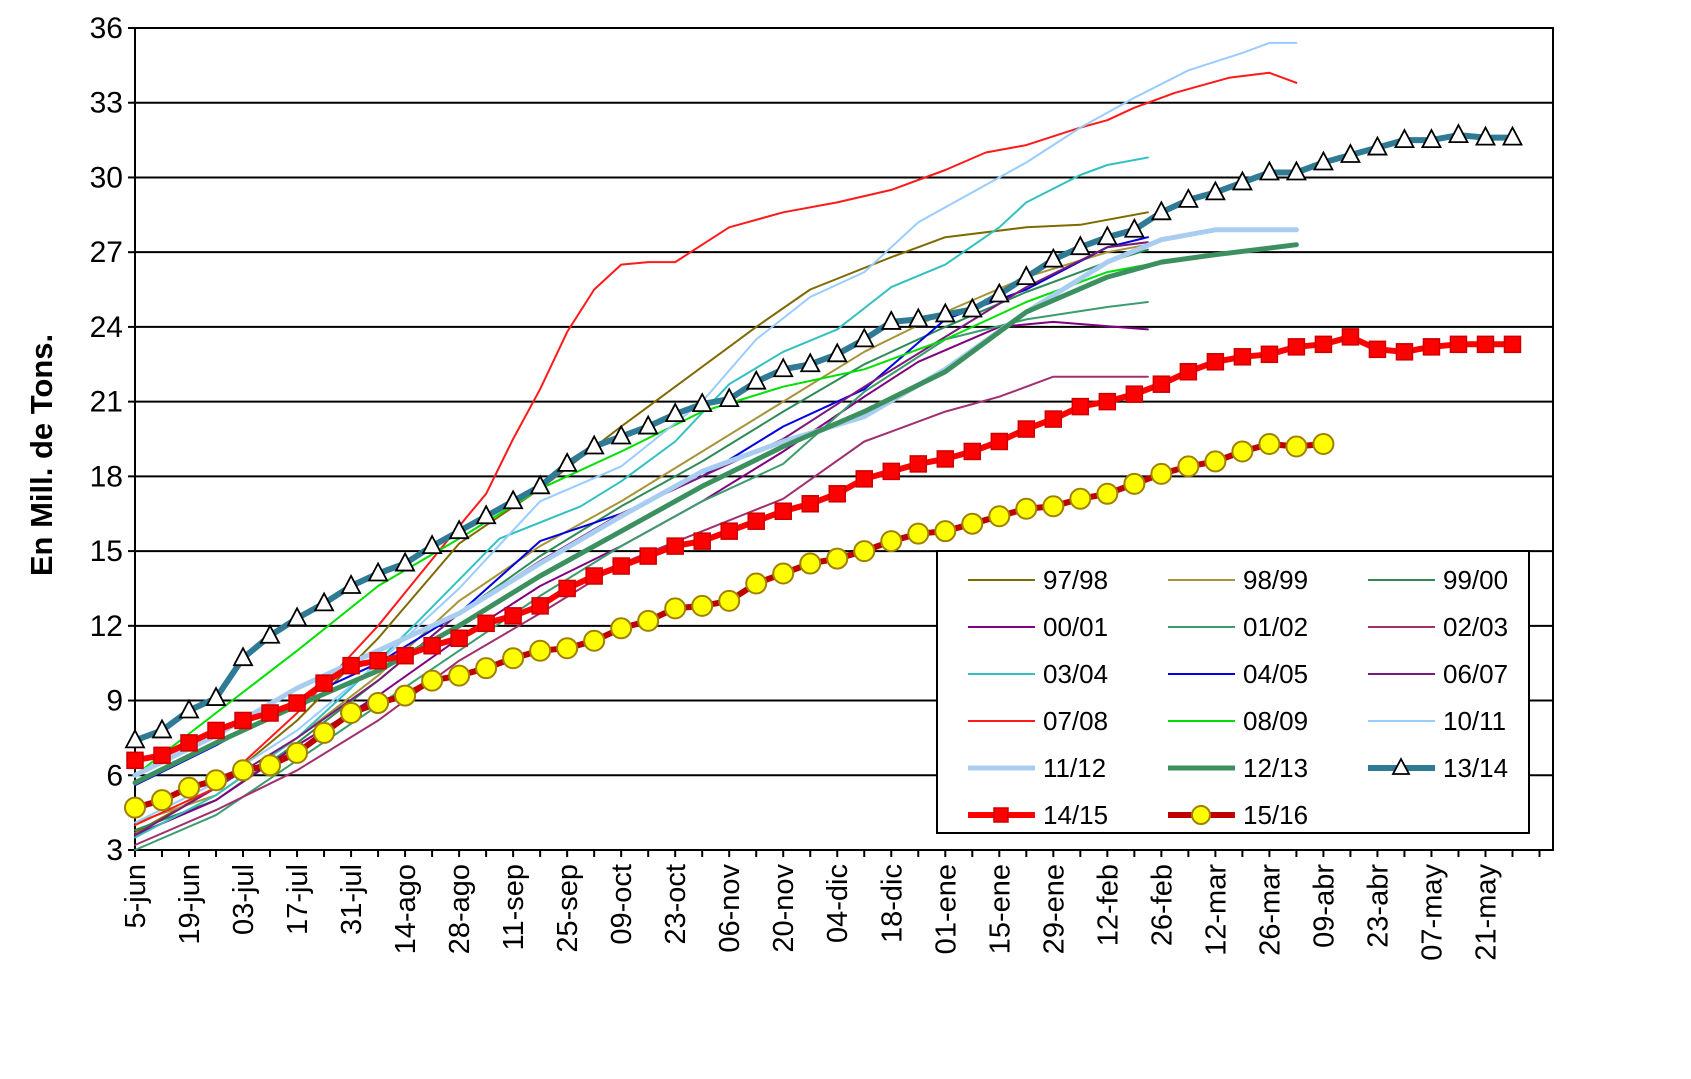 Image resolution: width=1691 pixels, height=1079 pixels. I want to click on x-tick-label: 06-nov, so click(730, 908).